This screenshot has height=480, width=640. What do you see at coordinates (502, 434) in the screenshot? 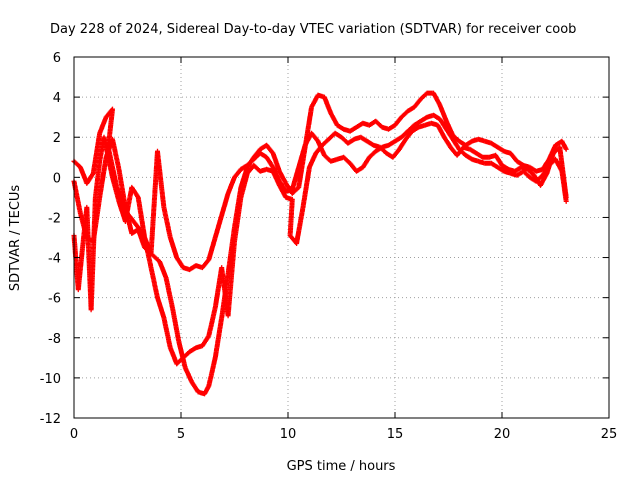
I see `x-tick-label: 20` at bounding box center [502, 434].